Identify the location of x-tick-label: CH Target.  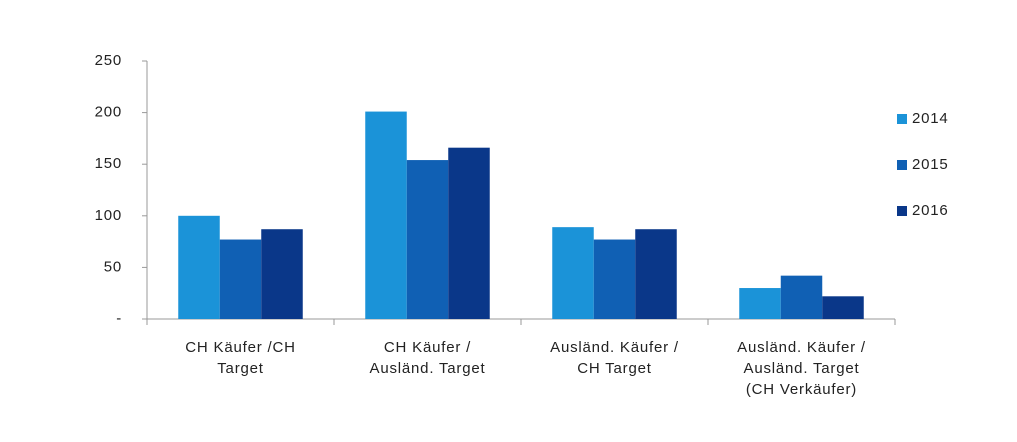
(614, 368).